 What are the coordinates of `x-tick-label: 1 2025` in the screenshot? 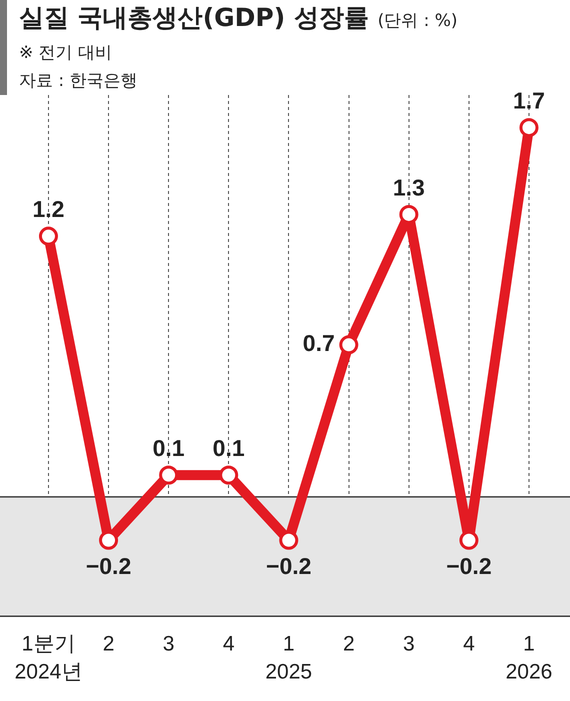 It's located at (288, 658).